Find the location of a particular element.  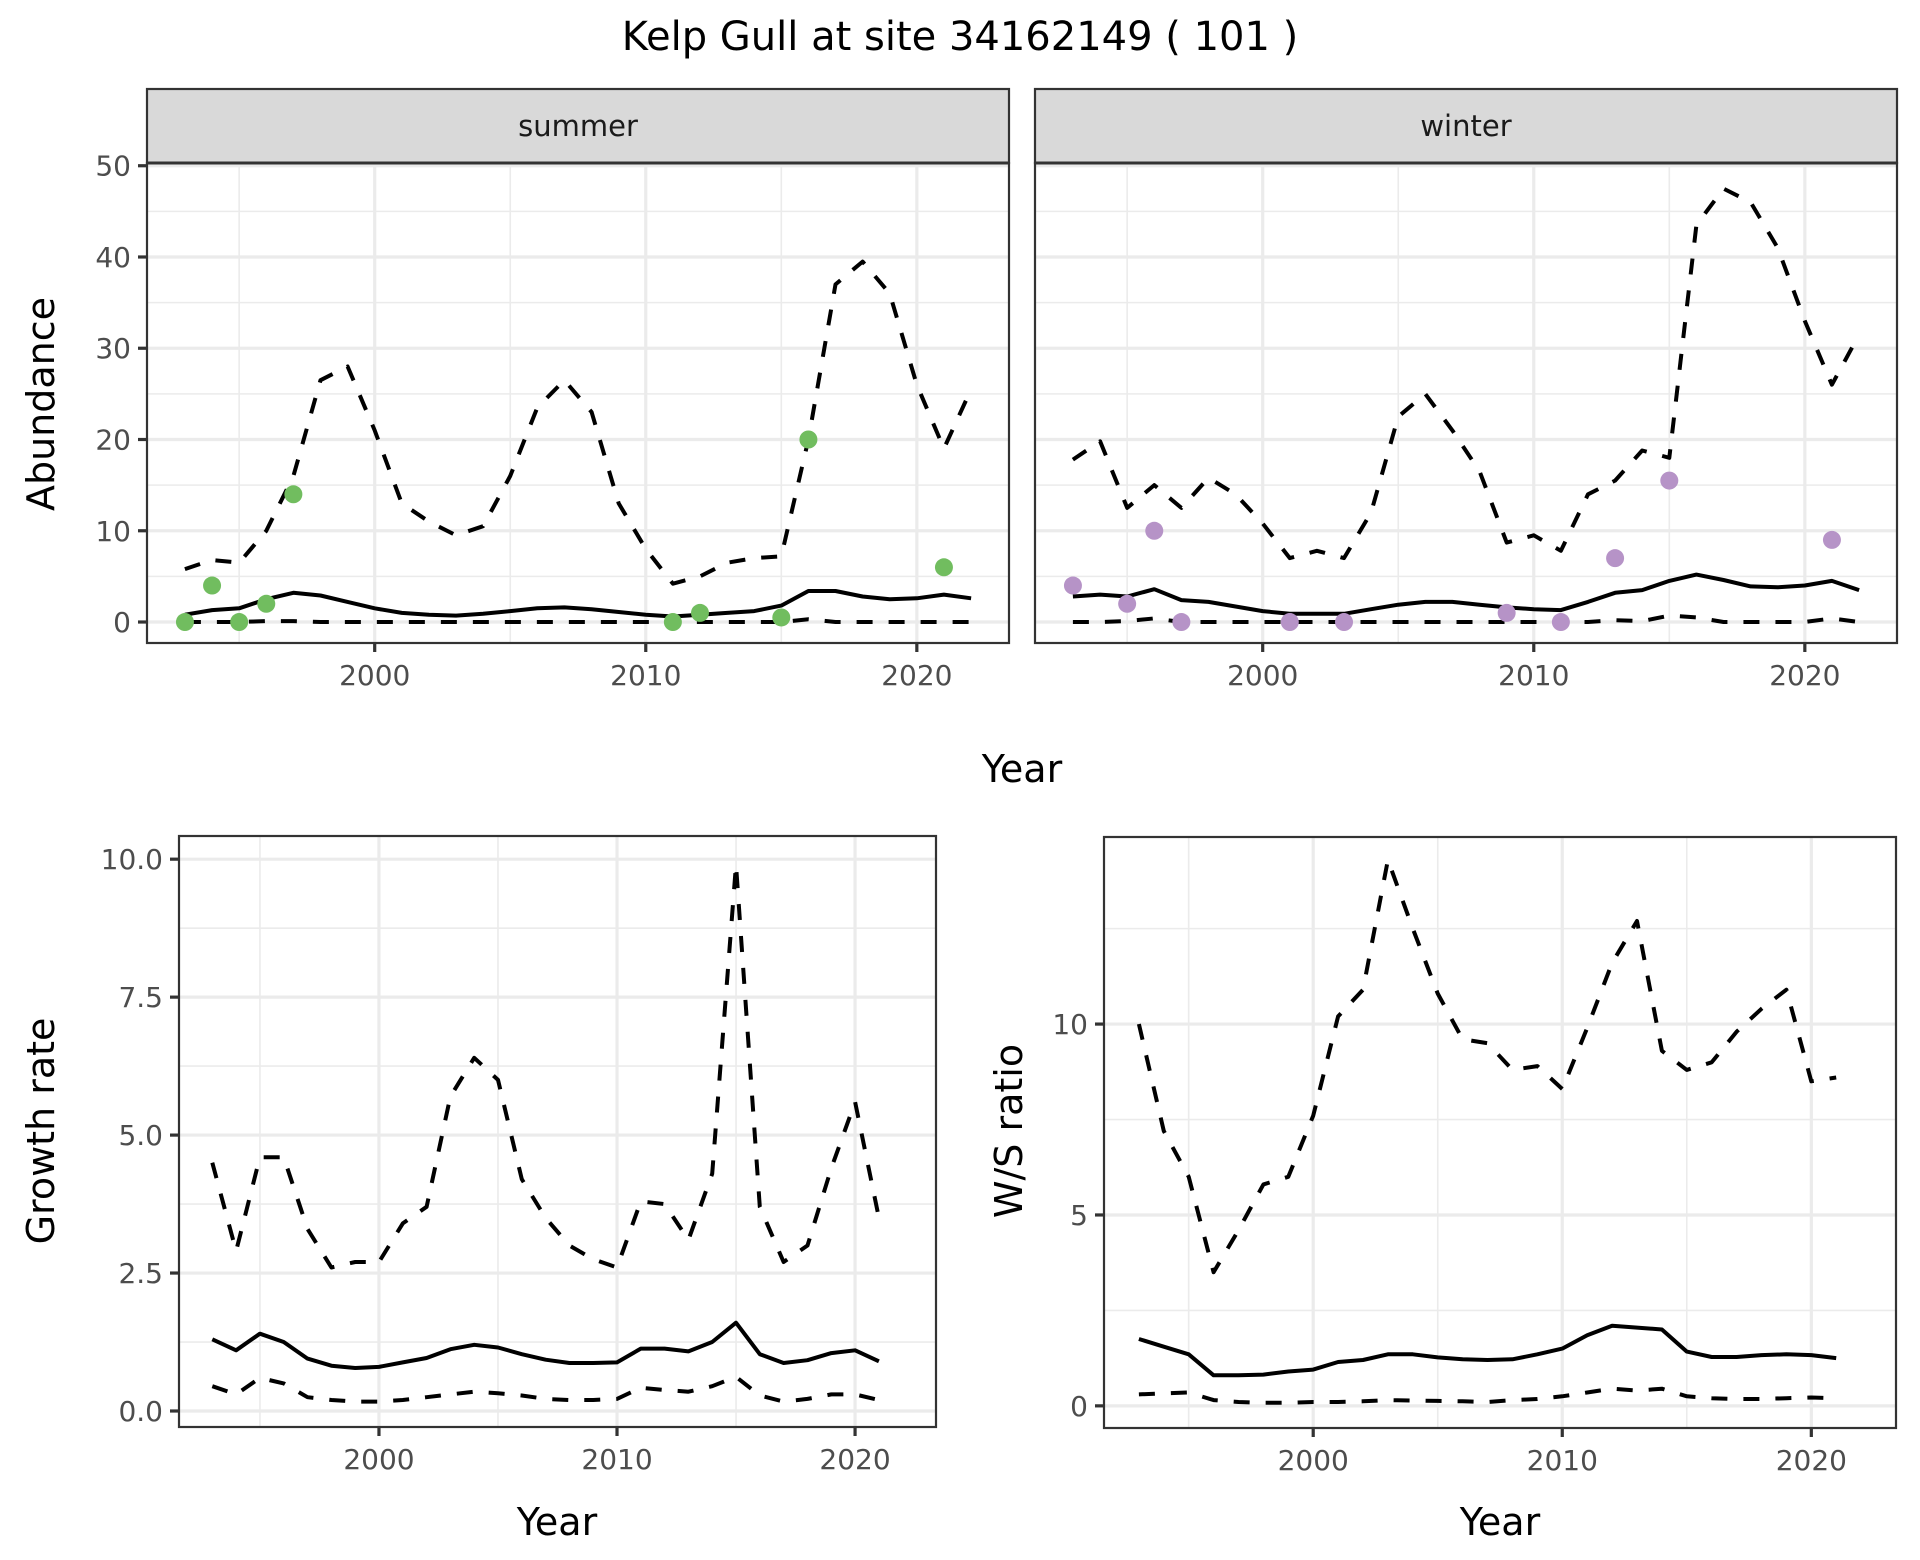

x-axis-title-ws-ratio: Year is located at coordinates (1500, 1522).